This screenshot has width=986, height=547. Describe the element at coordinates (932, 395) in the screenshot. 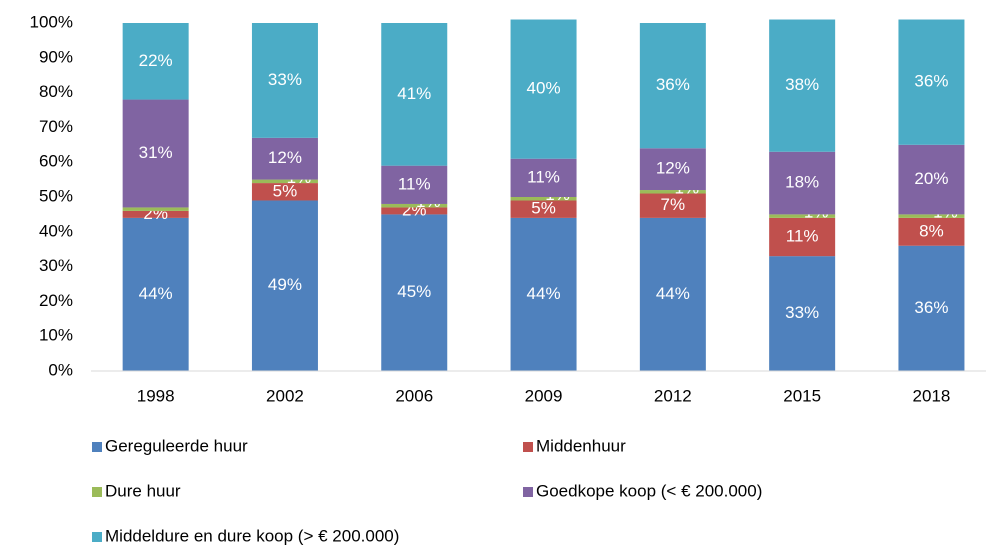

I see `x-tick-label: 2018` at that location.